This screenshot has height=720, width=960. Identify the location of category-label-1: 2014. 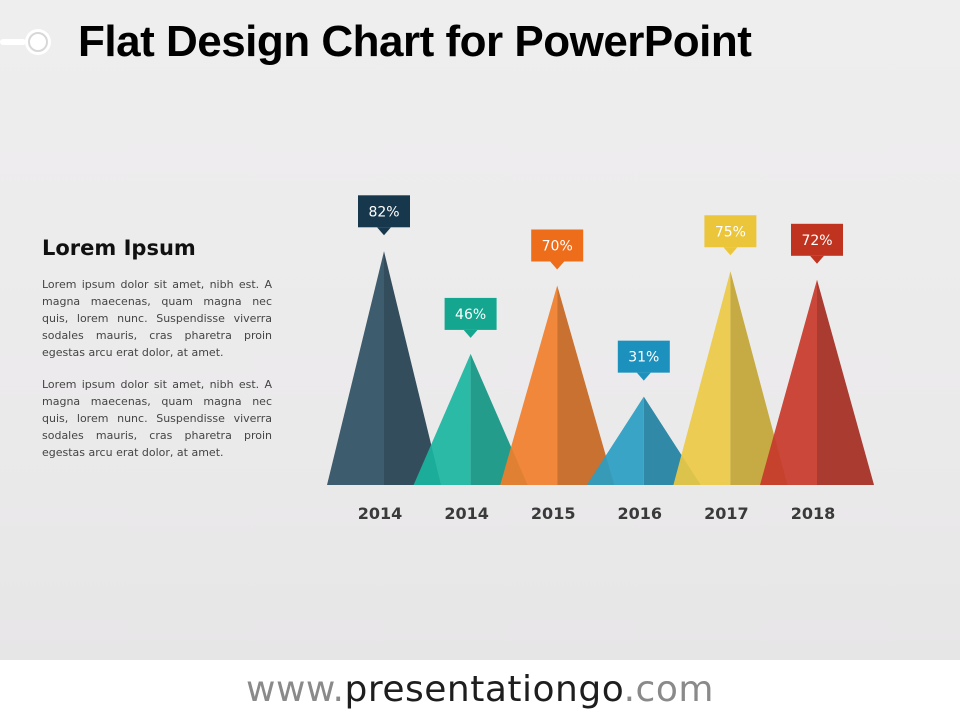
(380, 513).